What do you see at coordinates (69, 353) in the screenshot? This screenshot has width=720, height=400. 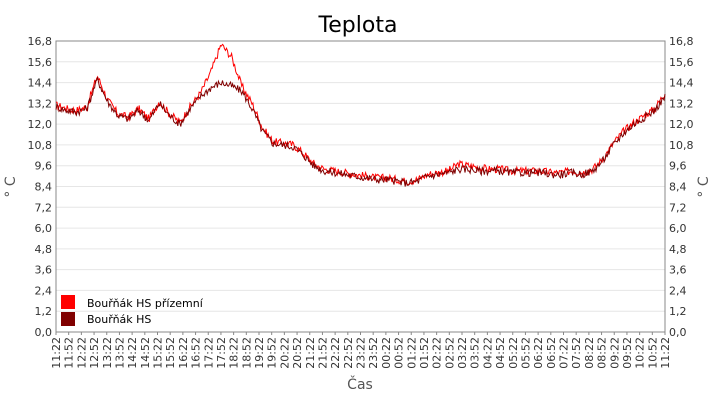 I see `x-tick-label: 11:52` at bounding box center [69, 353].